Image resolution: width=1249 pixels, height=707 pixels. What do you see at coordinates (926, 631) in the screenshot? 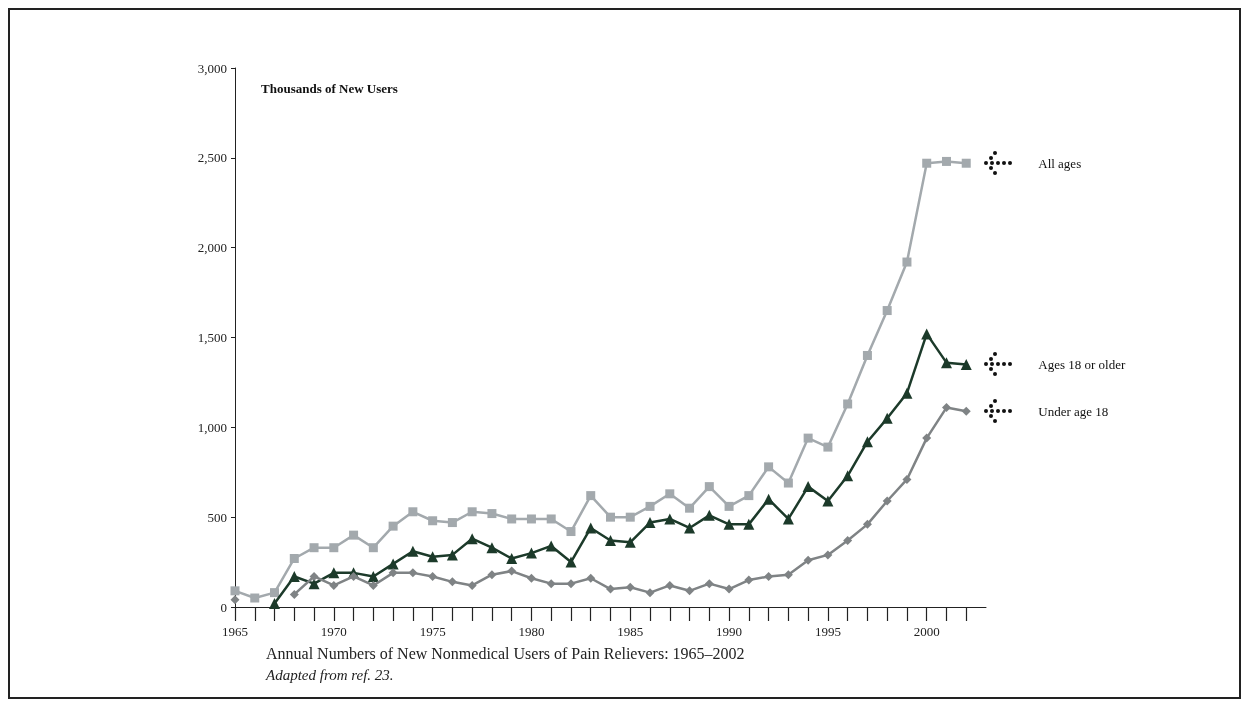
I see `x-tick-label: 2000` at bounding box center [926, 631].